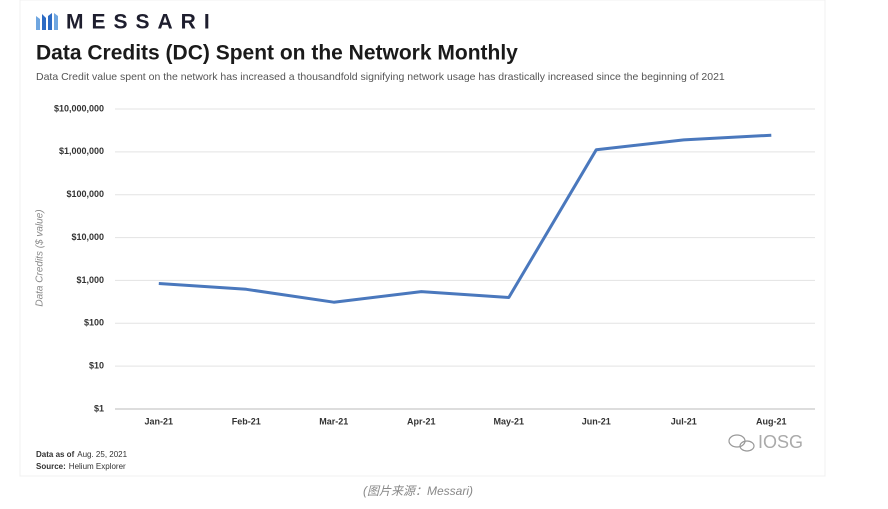  I want to click on footnote: Data as of Aug. 25, 2021, so click(82, 454).